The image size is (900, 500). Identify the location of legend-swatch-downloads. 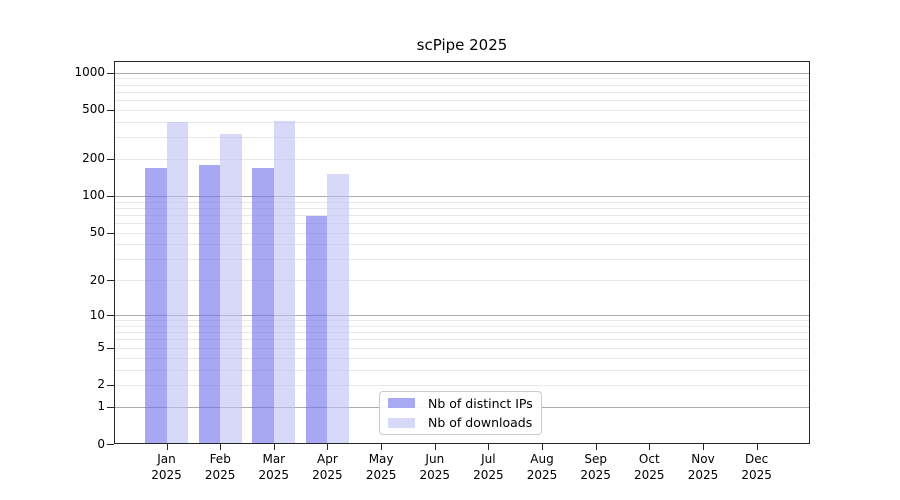
(401, 422).